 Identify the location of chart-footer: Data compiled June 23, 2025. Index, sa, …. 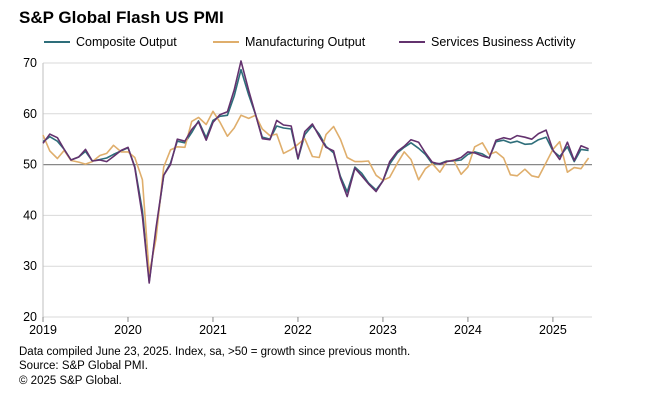
(214, 366).